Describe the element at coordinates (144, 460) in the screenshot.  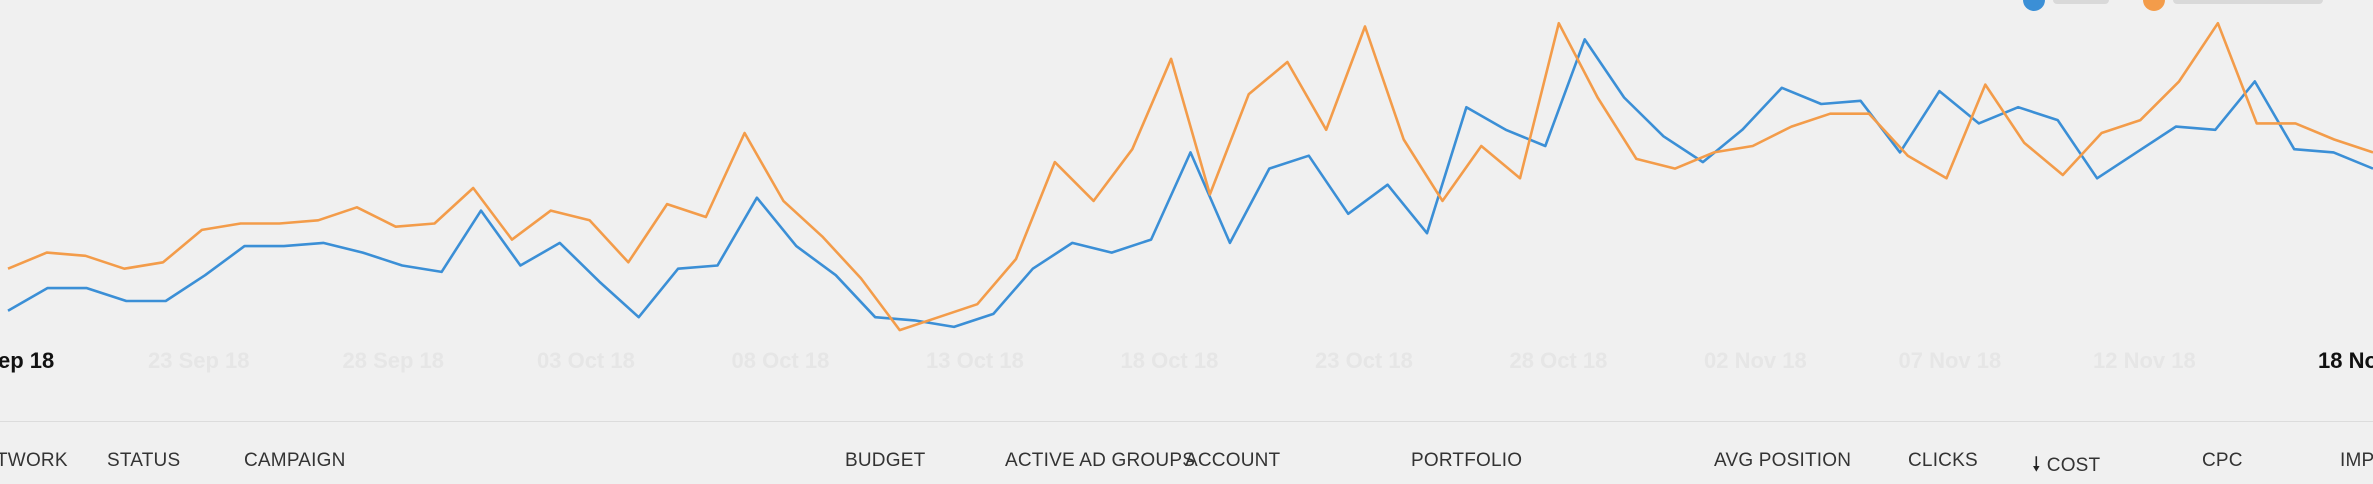
I see `column-header-status: STATUS` at that location.